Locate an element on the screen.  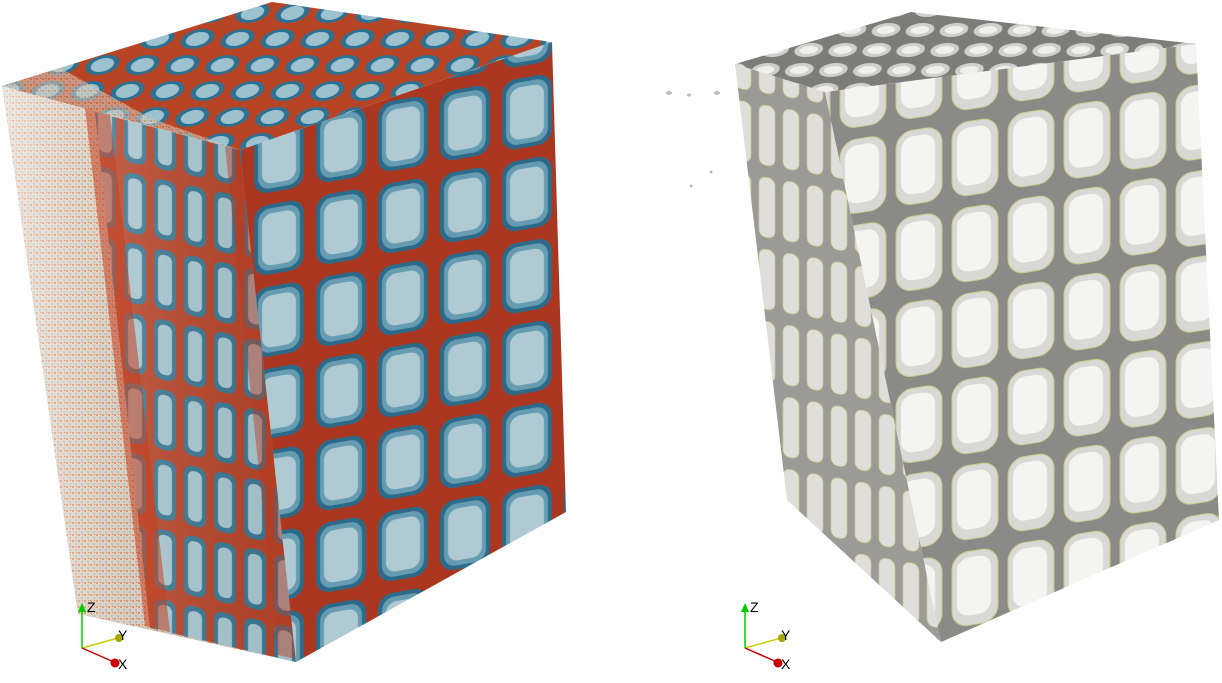
isosurface-fragments is located at coordinates (693, 139).